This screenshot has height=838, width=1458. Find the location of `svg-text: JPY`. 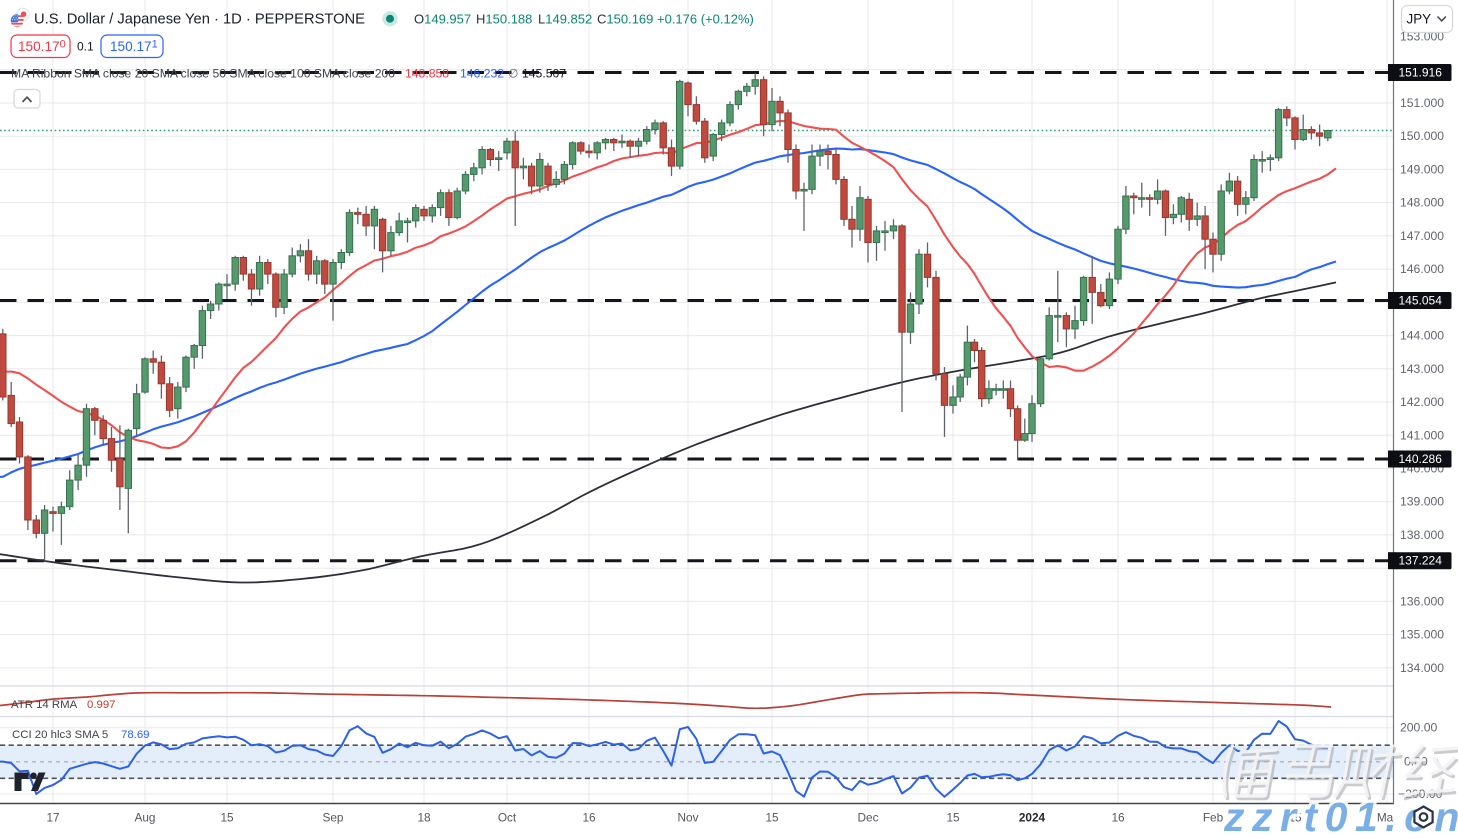

svg-text: JPY is located at coordinates (1419, 19).